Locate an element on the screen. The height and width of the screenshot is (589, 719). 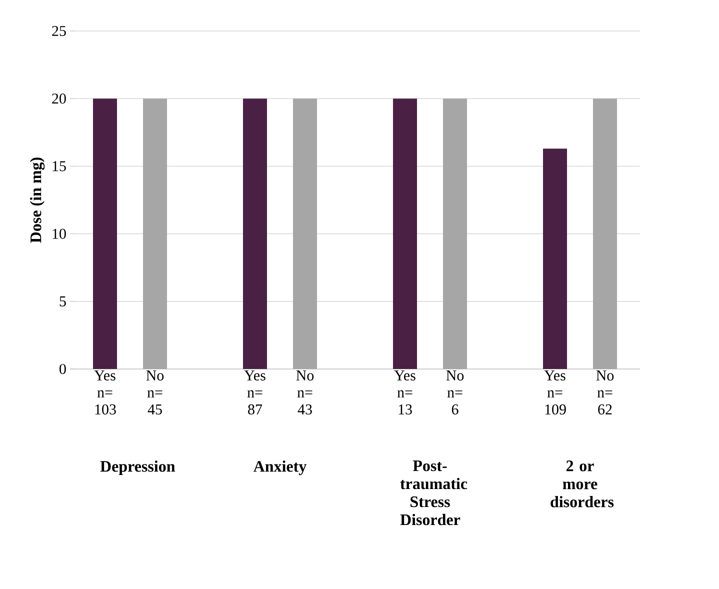
x-tick-label: Yes n= 109 is located at coordinates (555, 392).